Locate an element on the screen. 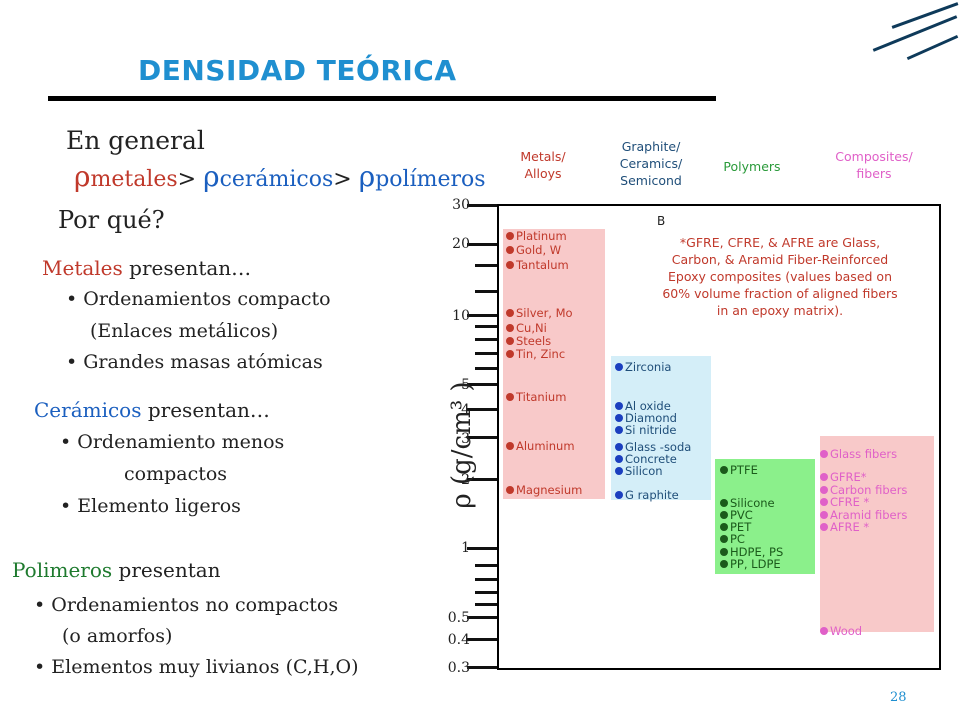 The width and height of the screenshot is (960, 720). rho-symbol: ρ is located at coordinates (82, 176).